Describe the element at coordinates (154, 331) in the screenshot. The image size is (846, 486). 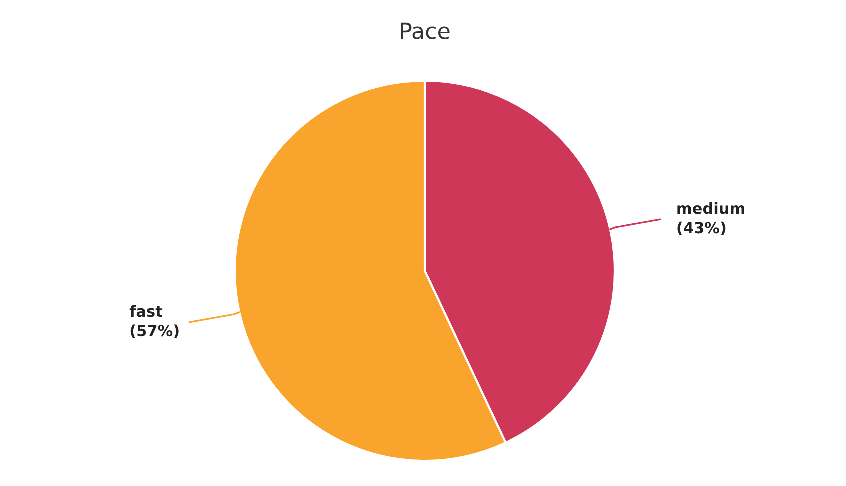
I see `data-label: (57%)` at that location.